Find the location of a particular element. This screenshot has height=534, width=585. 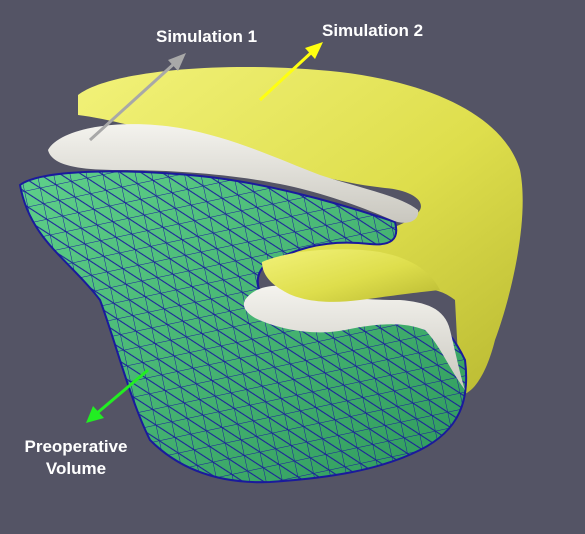

simulation-1-label: Simulation 1 is located at coordinates (207, 36).